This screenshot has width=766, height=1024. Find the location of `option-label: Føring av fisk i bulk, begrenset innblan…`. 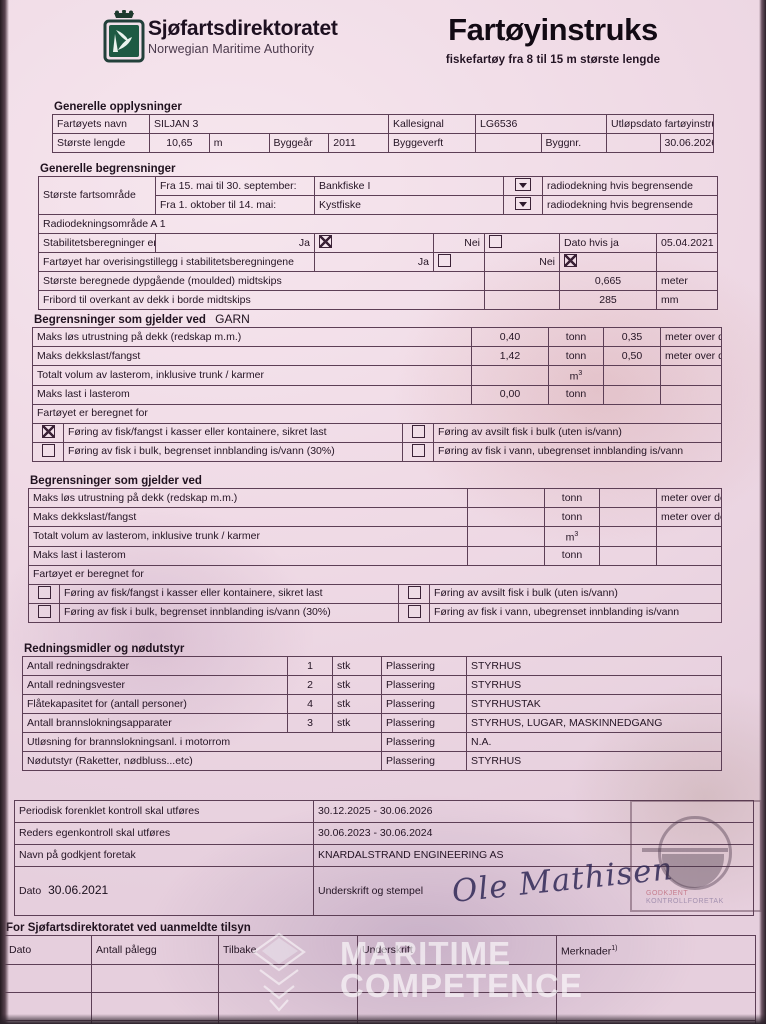

option-label: Føring av fisk i bulk, begrenset innblan… is located at coordinates (229, 612).